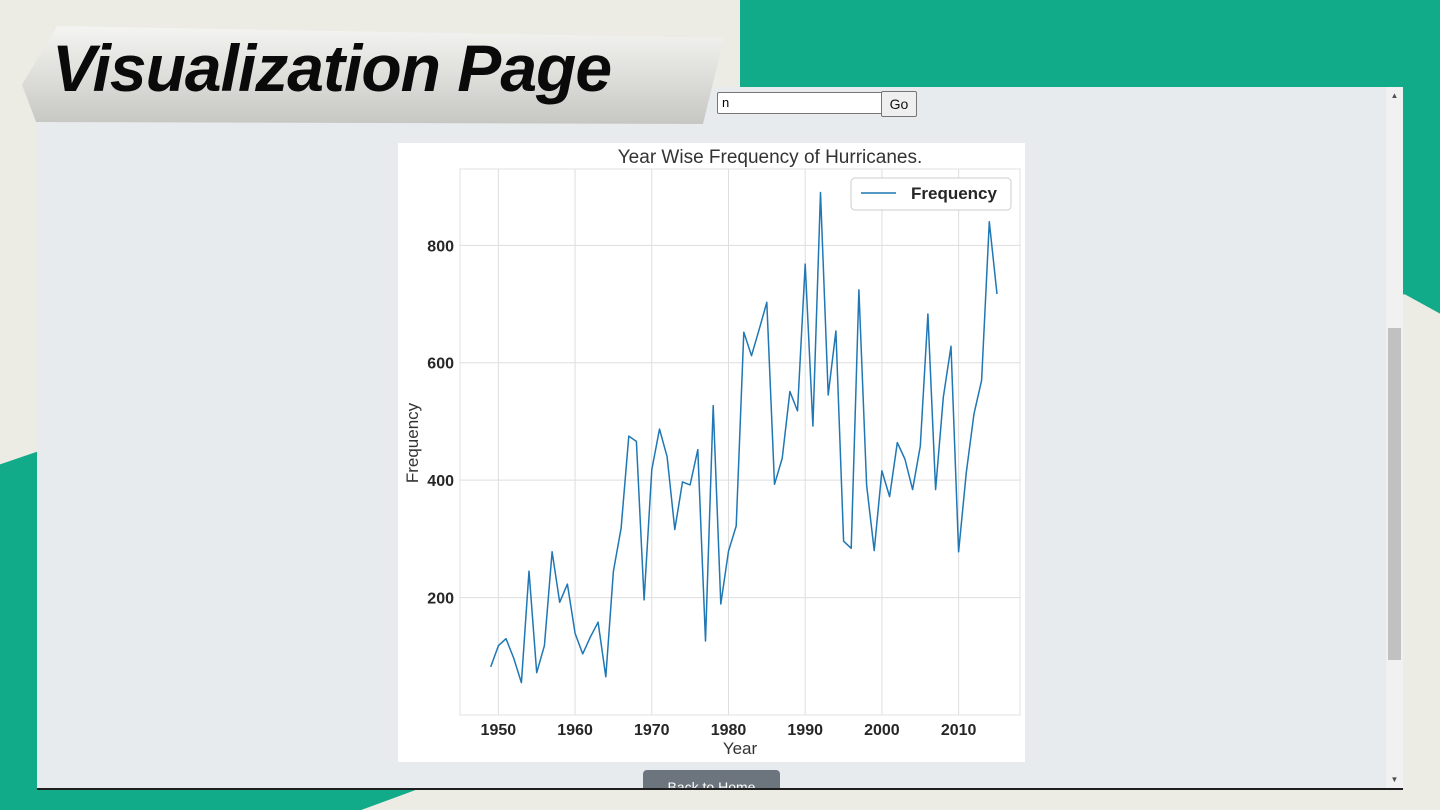 The height and width of the screenshot is (810, 1440). I want to click on title-banner, so click(373, 75).